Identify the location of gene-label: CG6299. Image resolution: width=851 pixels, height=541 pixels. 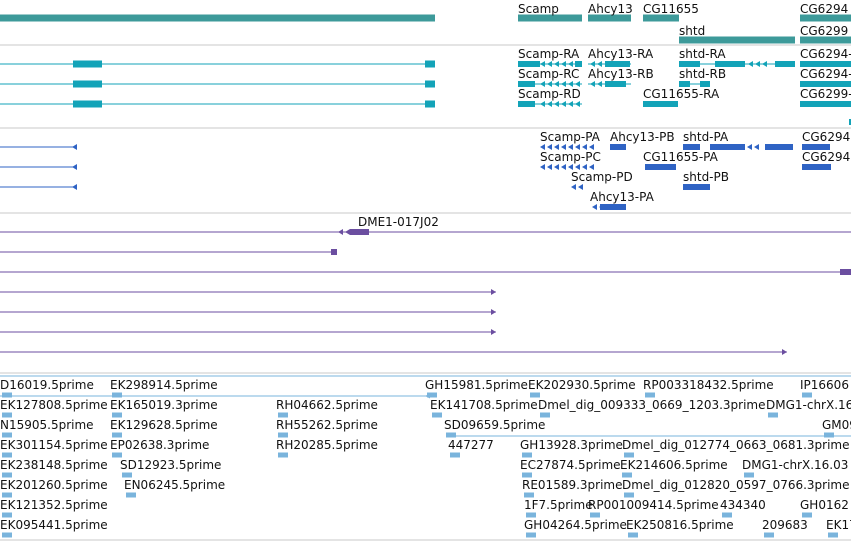
(824, 31).